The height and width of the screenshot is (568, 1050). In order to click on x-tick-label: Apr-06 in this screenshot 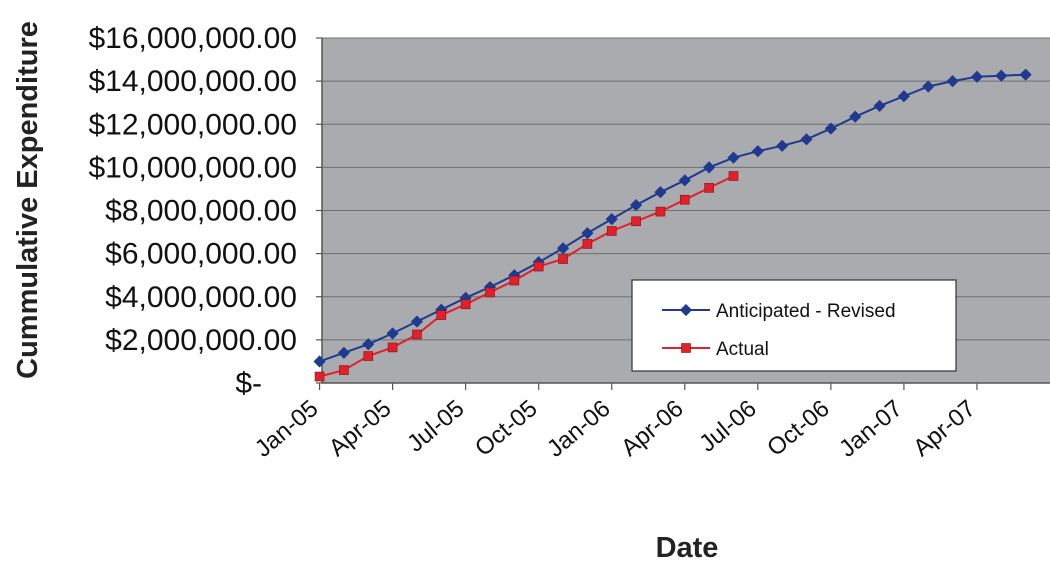, I will do `click(652, 428)`.